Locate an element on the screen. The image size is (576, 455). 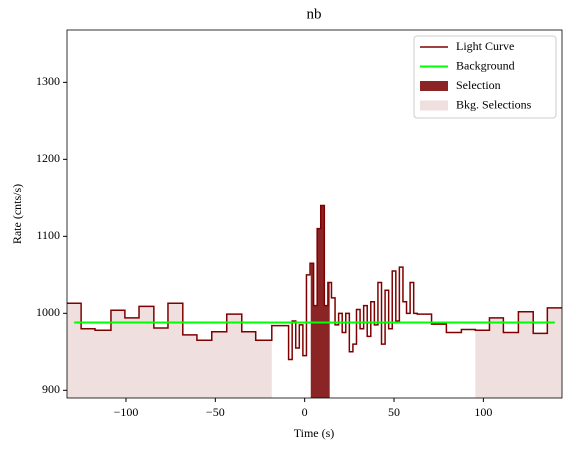
legend-label: Background is located at coordinates (485, 65).